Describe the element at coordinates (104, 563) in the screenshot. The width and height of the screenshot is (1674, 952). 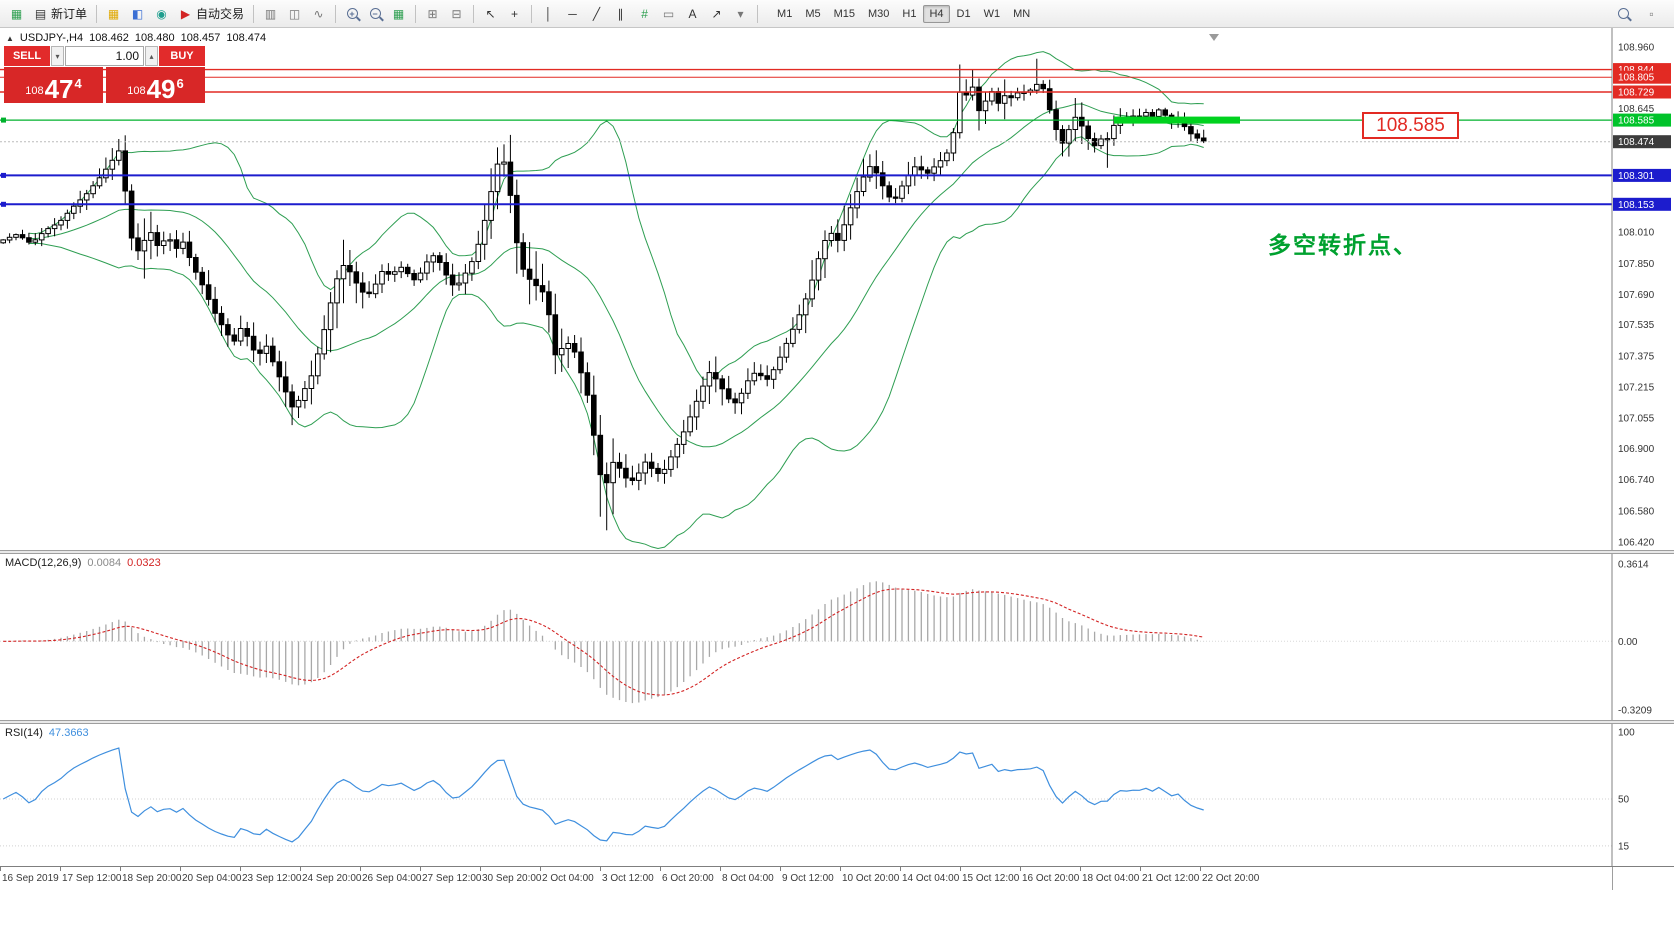
I see `macd-value-main: 0.0084` at that location.